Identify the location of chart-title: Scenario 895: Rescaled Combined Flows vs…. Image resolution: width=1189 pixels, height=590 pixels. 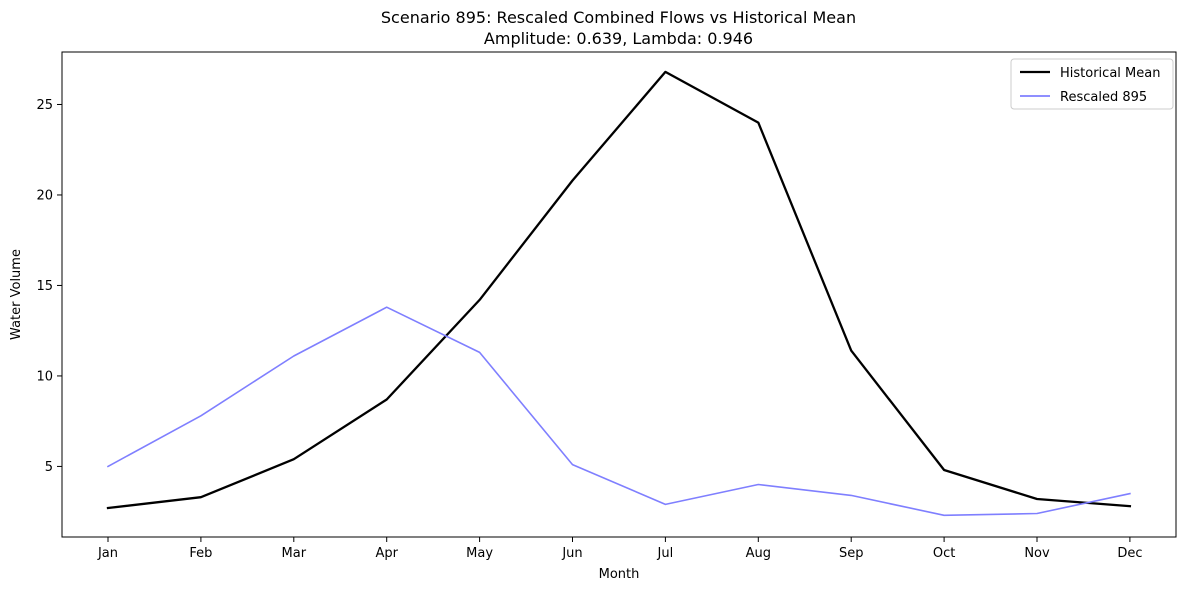
(618, 17).